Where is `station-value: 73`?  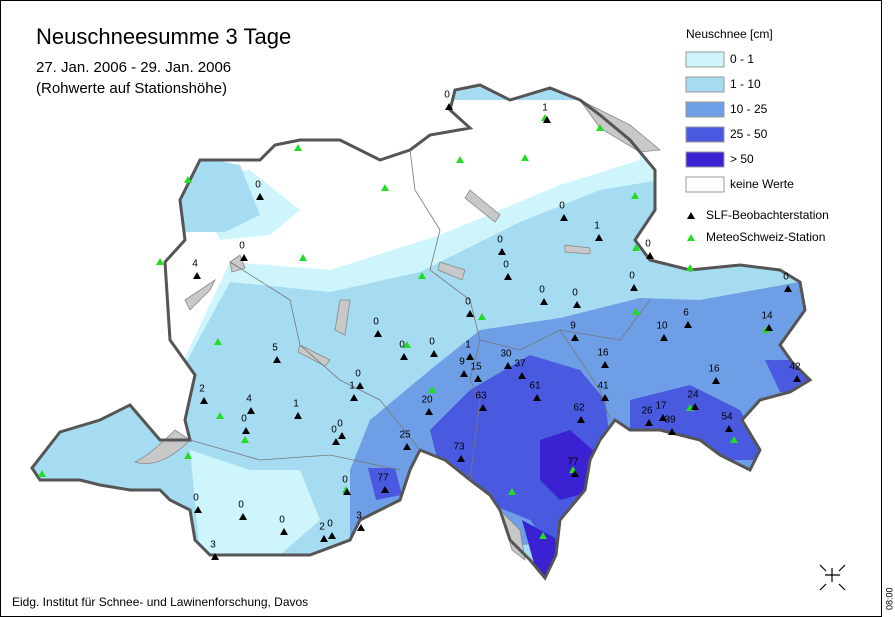 station-value: 73 is located at coordinates (459, 447).